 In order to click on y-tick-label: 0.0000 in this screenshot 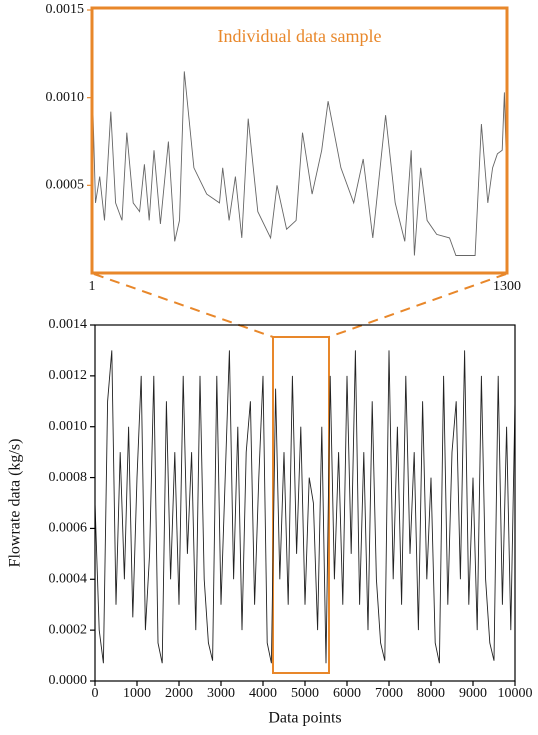, I will do `click(68, 680)`.